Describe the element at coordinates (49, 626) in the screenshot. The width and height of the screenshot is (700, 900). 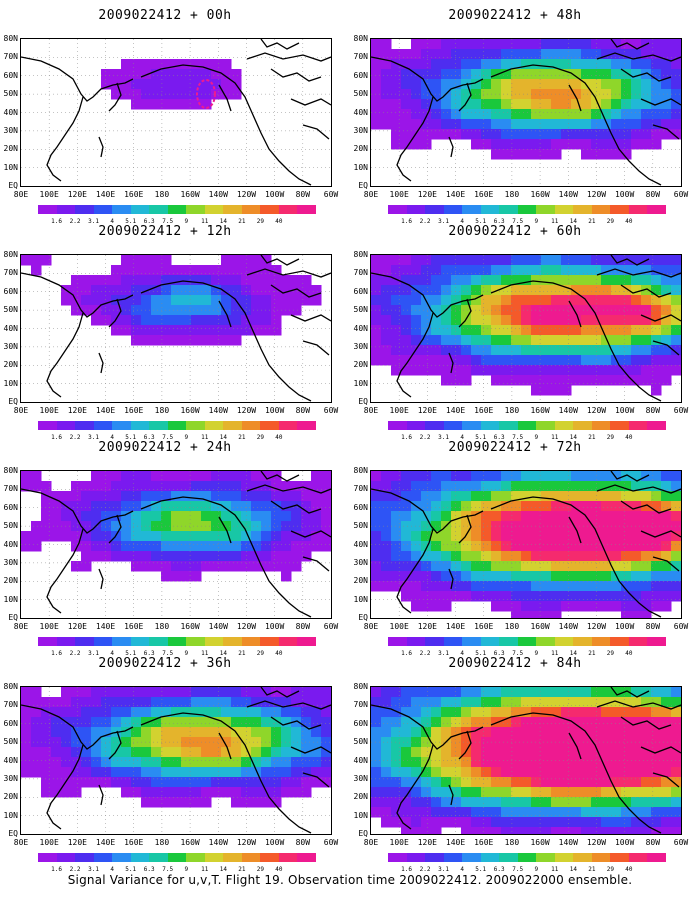
I see `longitude-label: 100E` at that location.